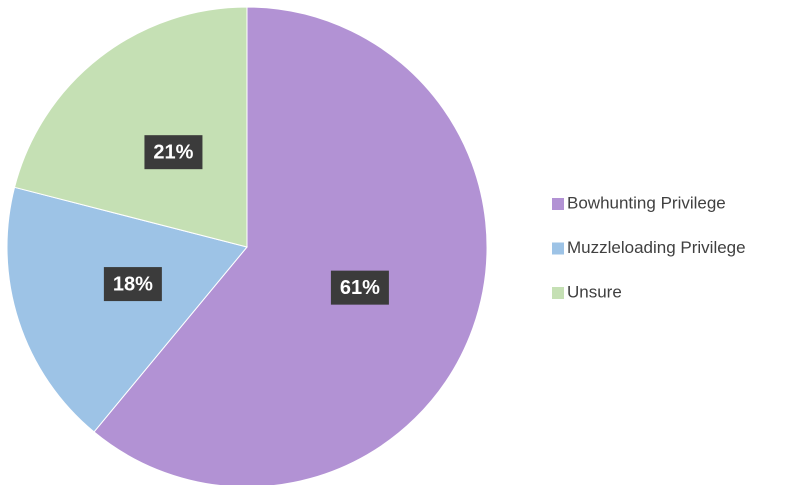  What do you see at coordinates (594, 291) in the screenshot?
I see `legend-label: Unsure` at bounding box center [594, 291].